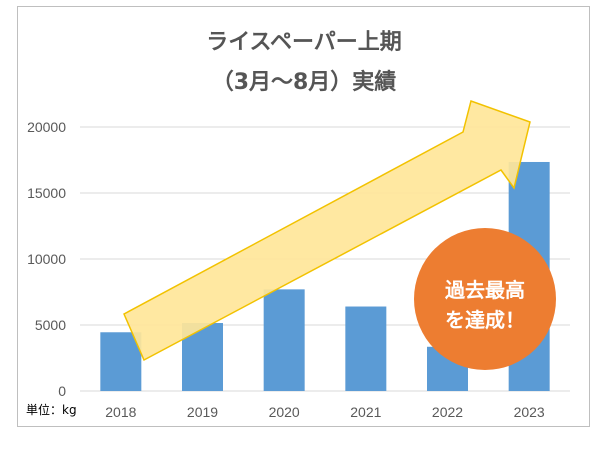  What do you see at coordinates (62, 391) in the screenshot?
I see `y-tick-label: 0` at bounding box center [62, 391].